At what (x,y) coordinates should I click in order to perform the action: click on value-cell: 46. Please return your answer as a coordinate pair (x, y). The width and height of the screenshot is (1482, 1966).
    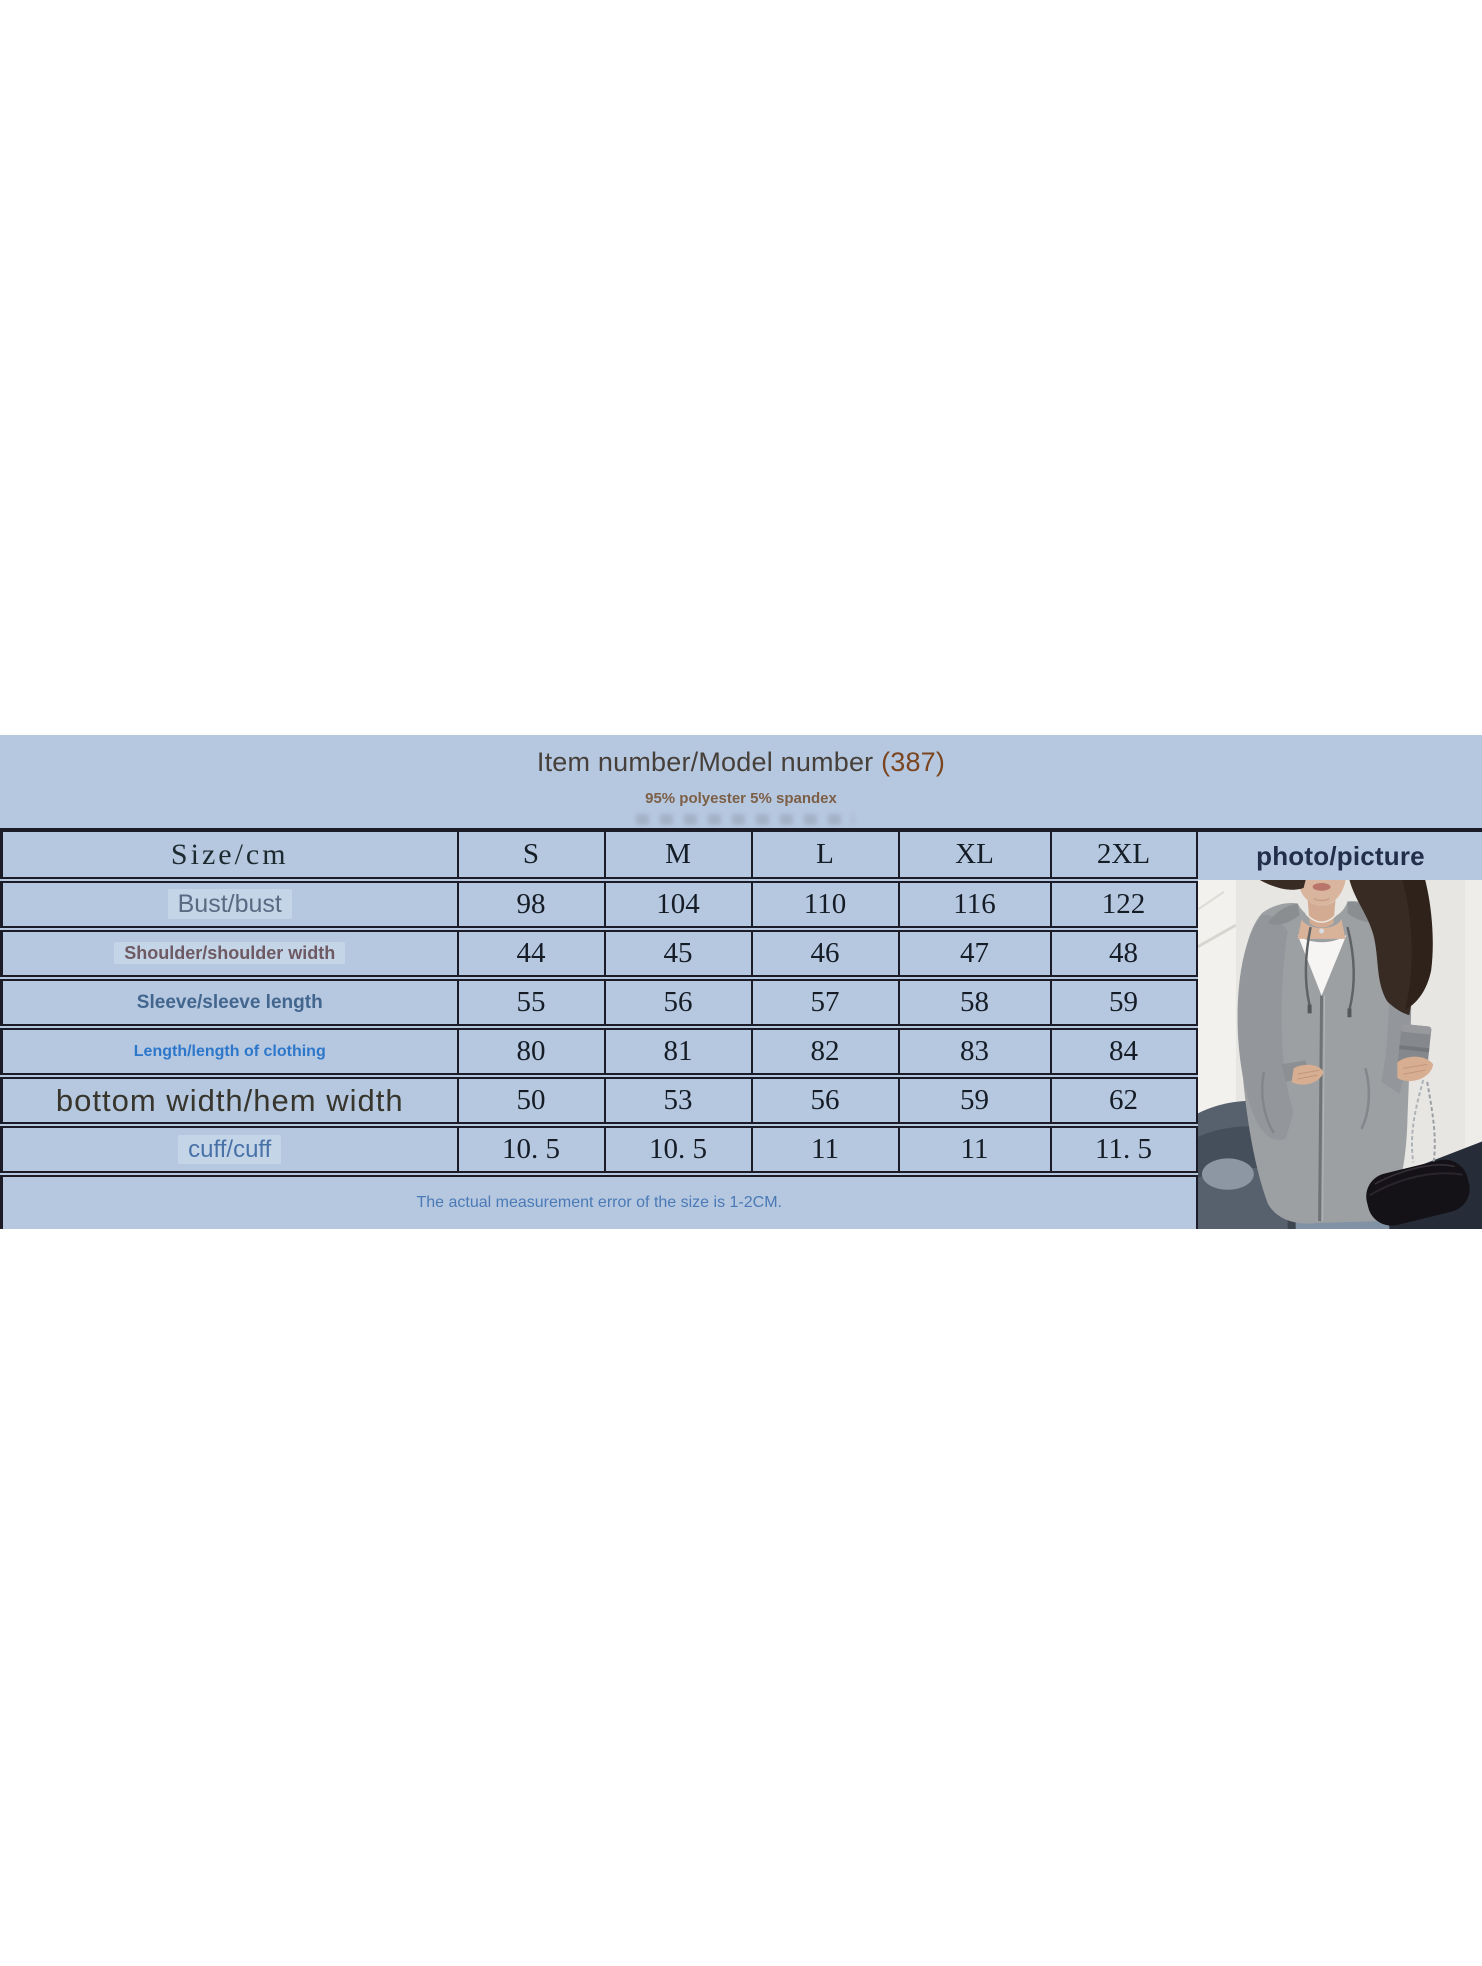
    Looking at the image, I should click on (824, 952).